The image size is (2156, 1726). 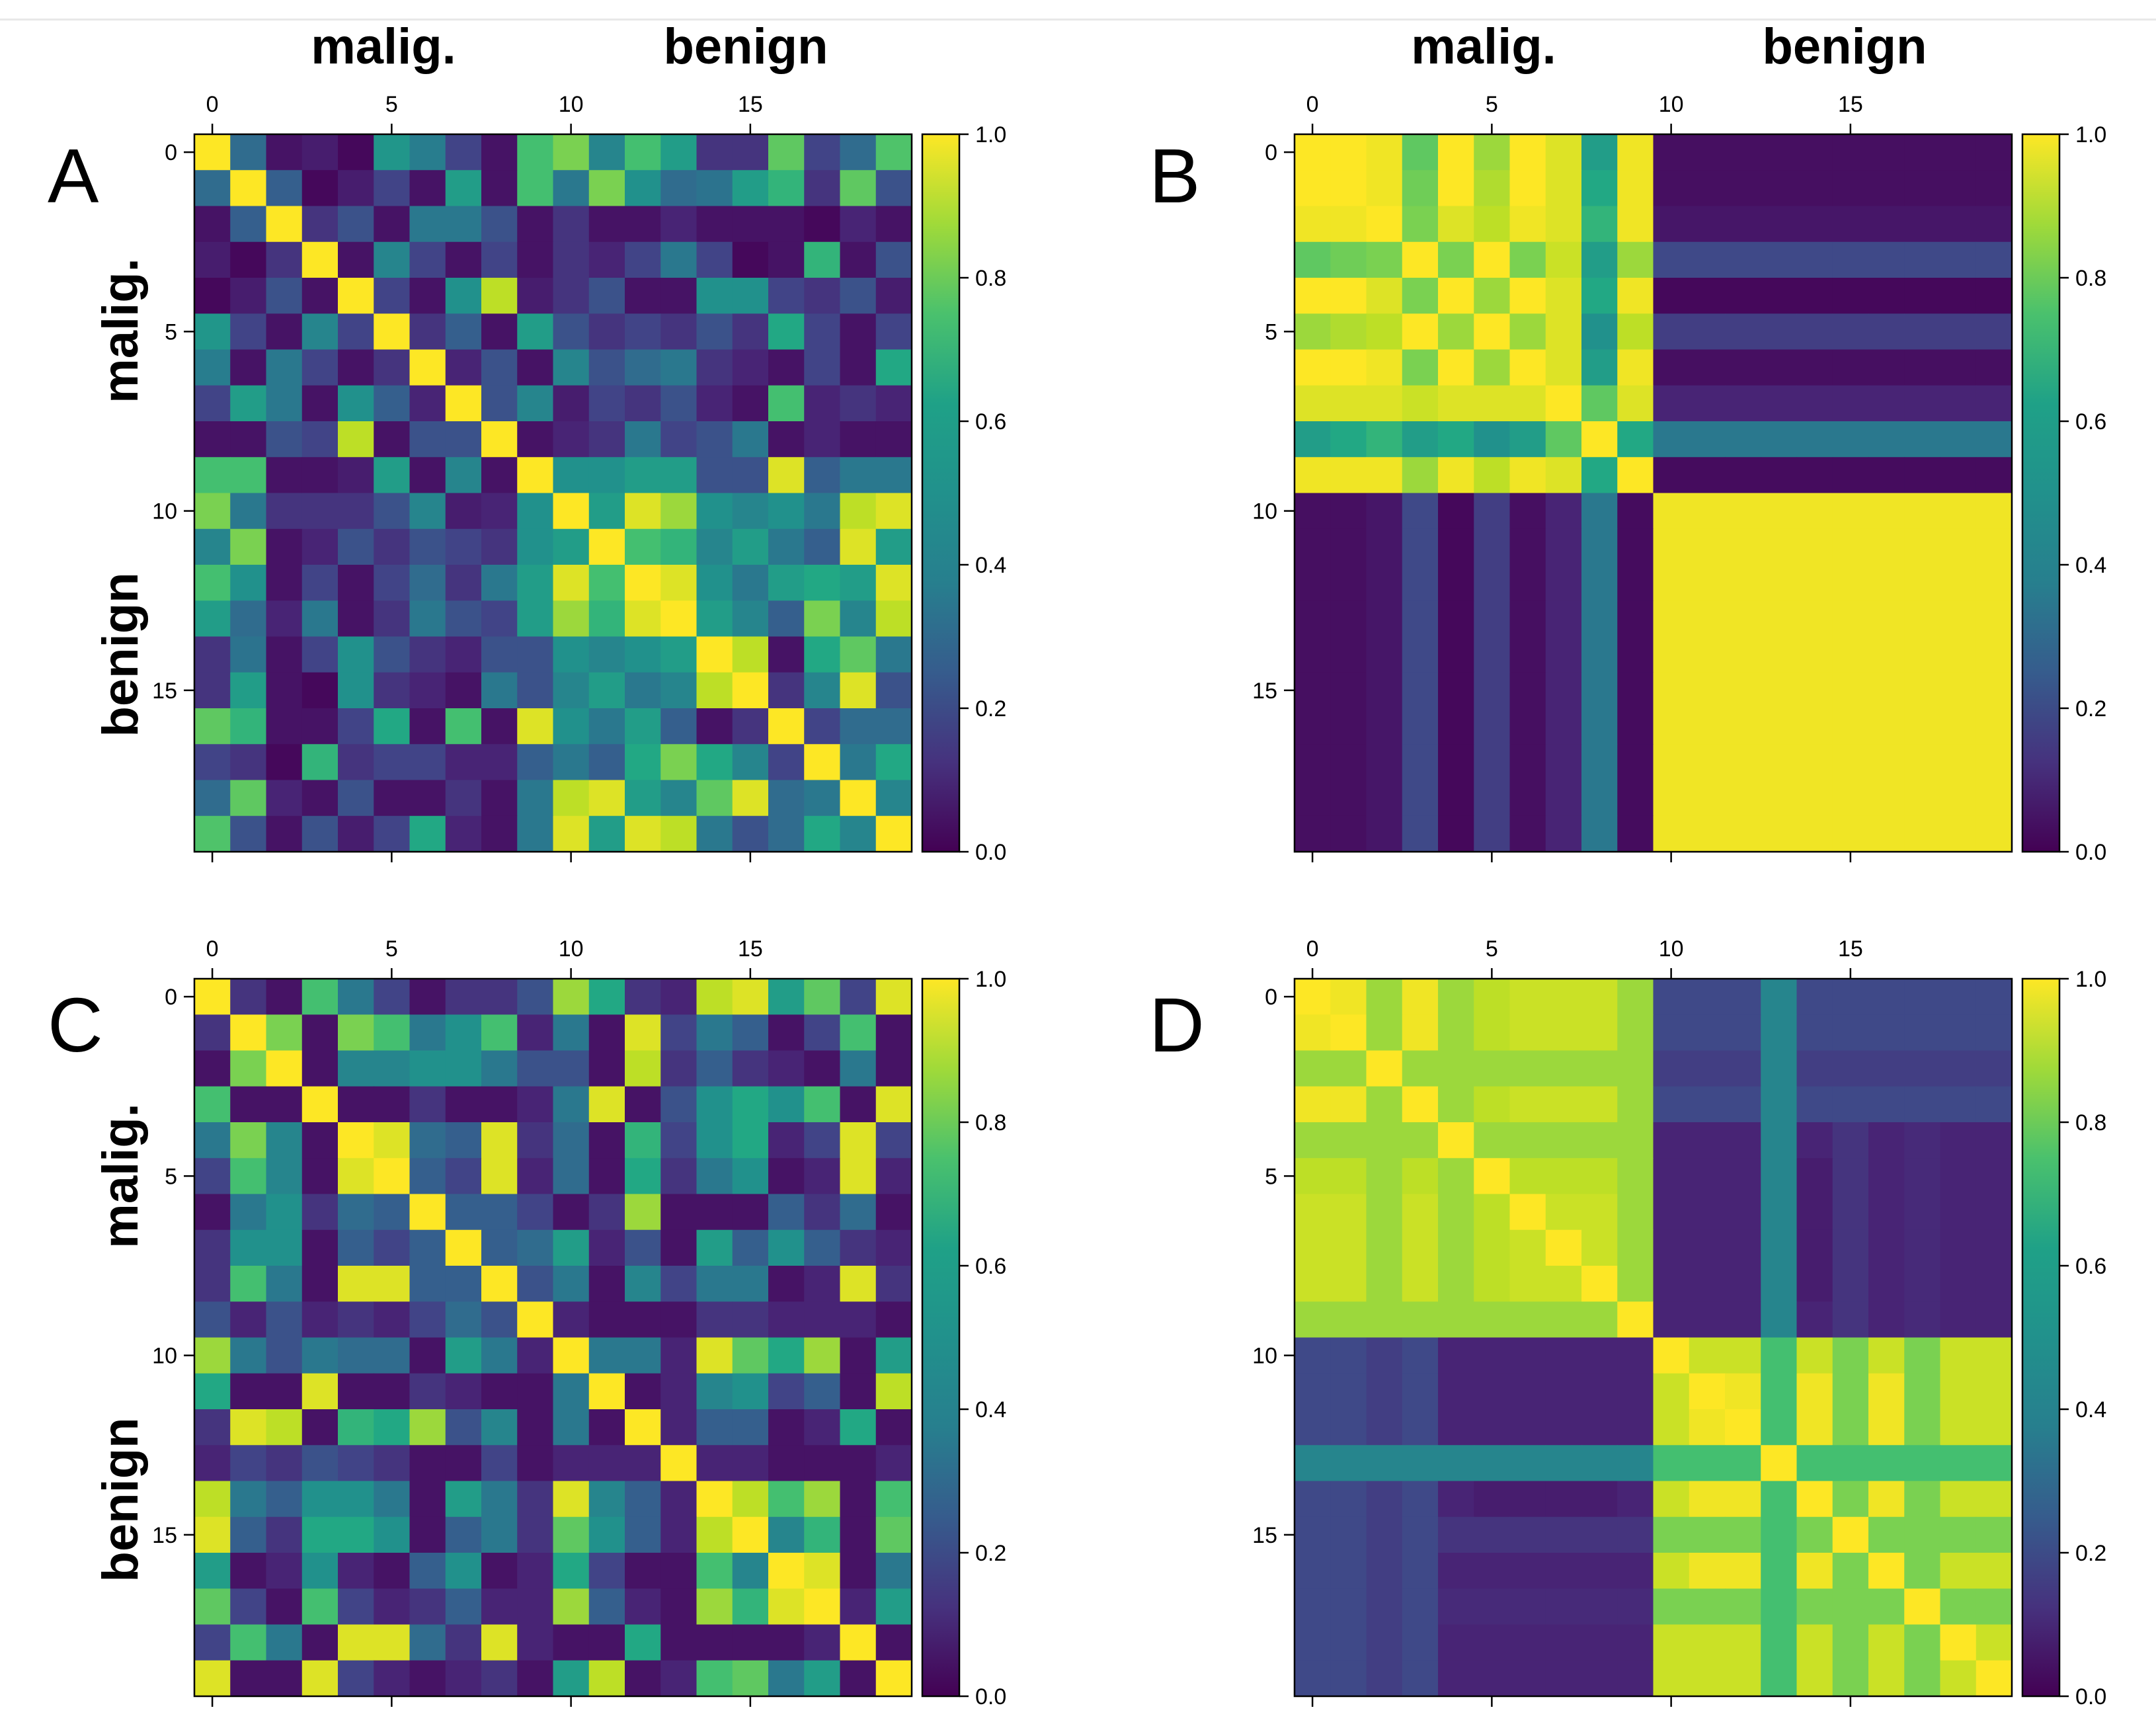 I want to click on colorbar-tick-label: 0.2, so click(x=2090, y=1554).